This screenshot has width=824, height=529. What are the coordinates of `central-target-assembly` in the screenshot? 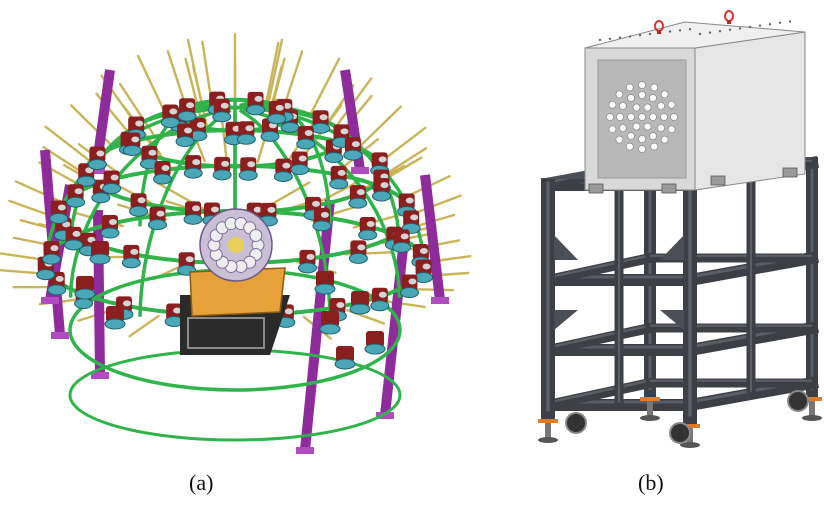 It's located at (235, 281).